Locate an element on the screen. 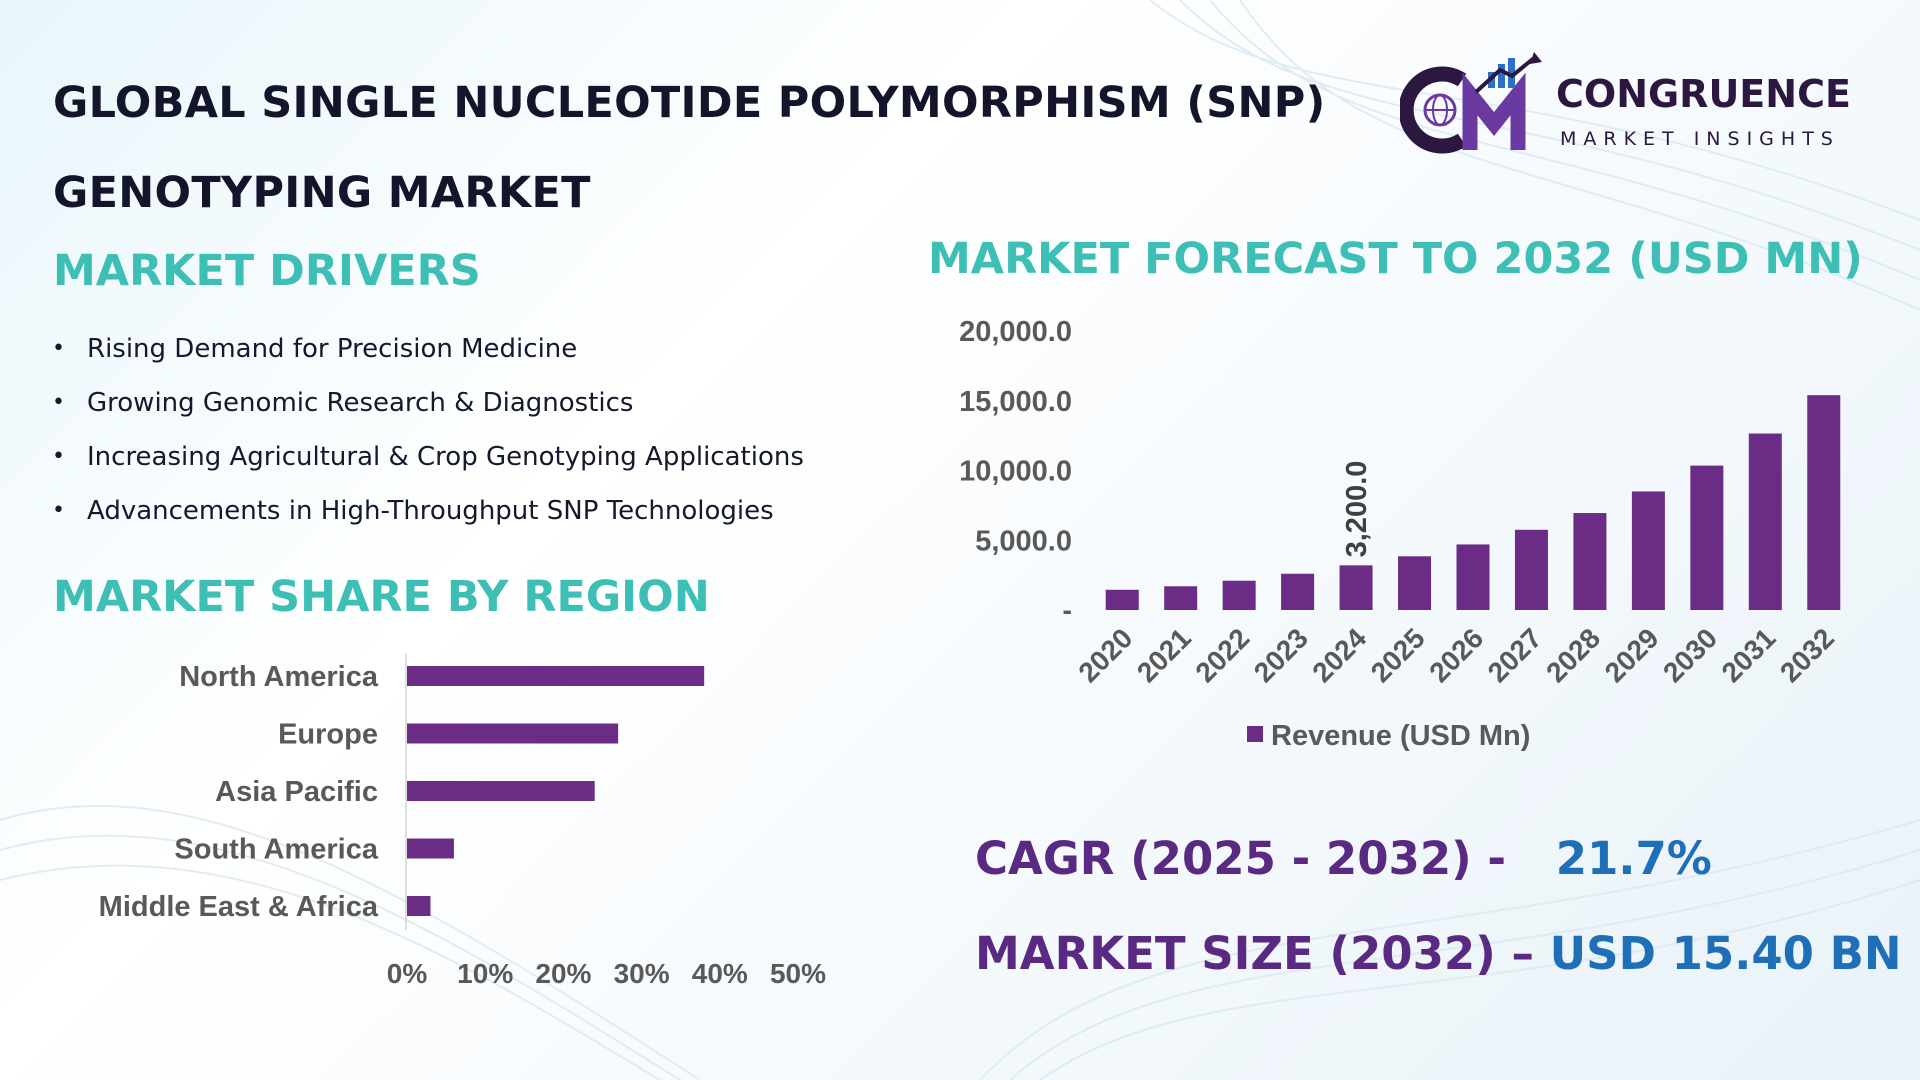 The image size is (1920, 1080). forecast-year-label: 2021 is located at coordinates (1164, 655).